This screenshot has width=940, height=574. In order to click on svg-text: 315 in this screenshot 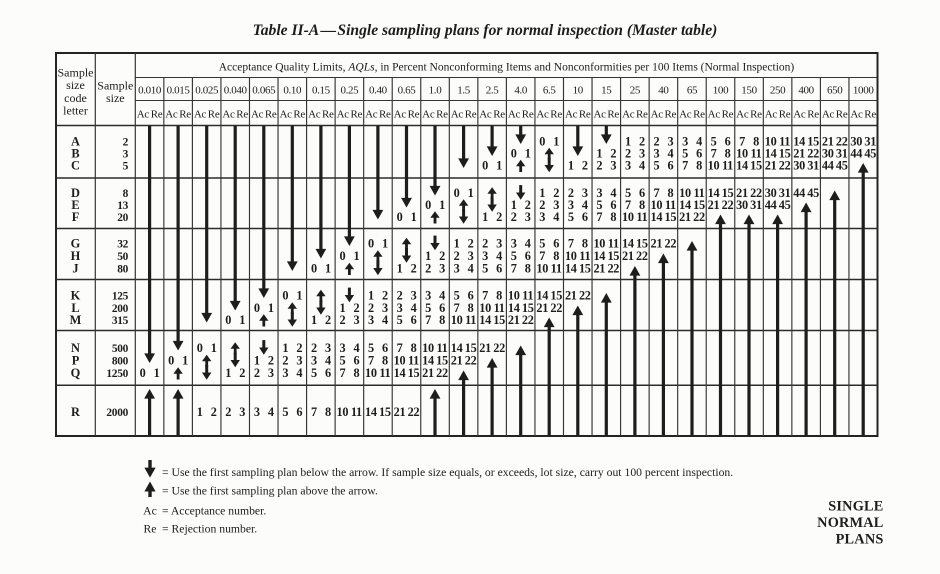, I will do `click(120, 321)`.